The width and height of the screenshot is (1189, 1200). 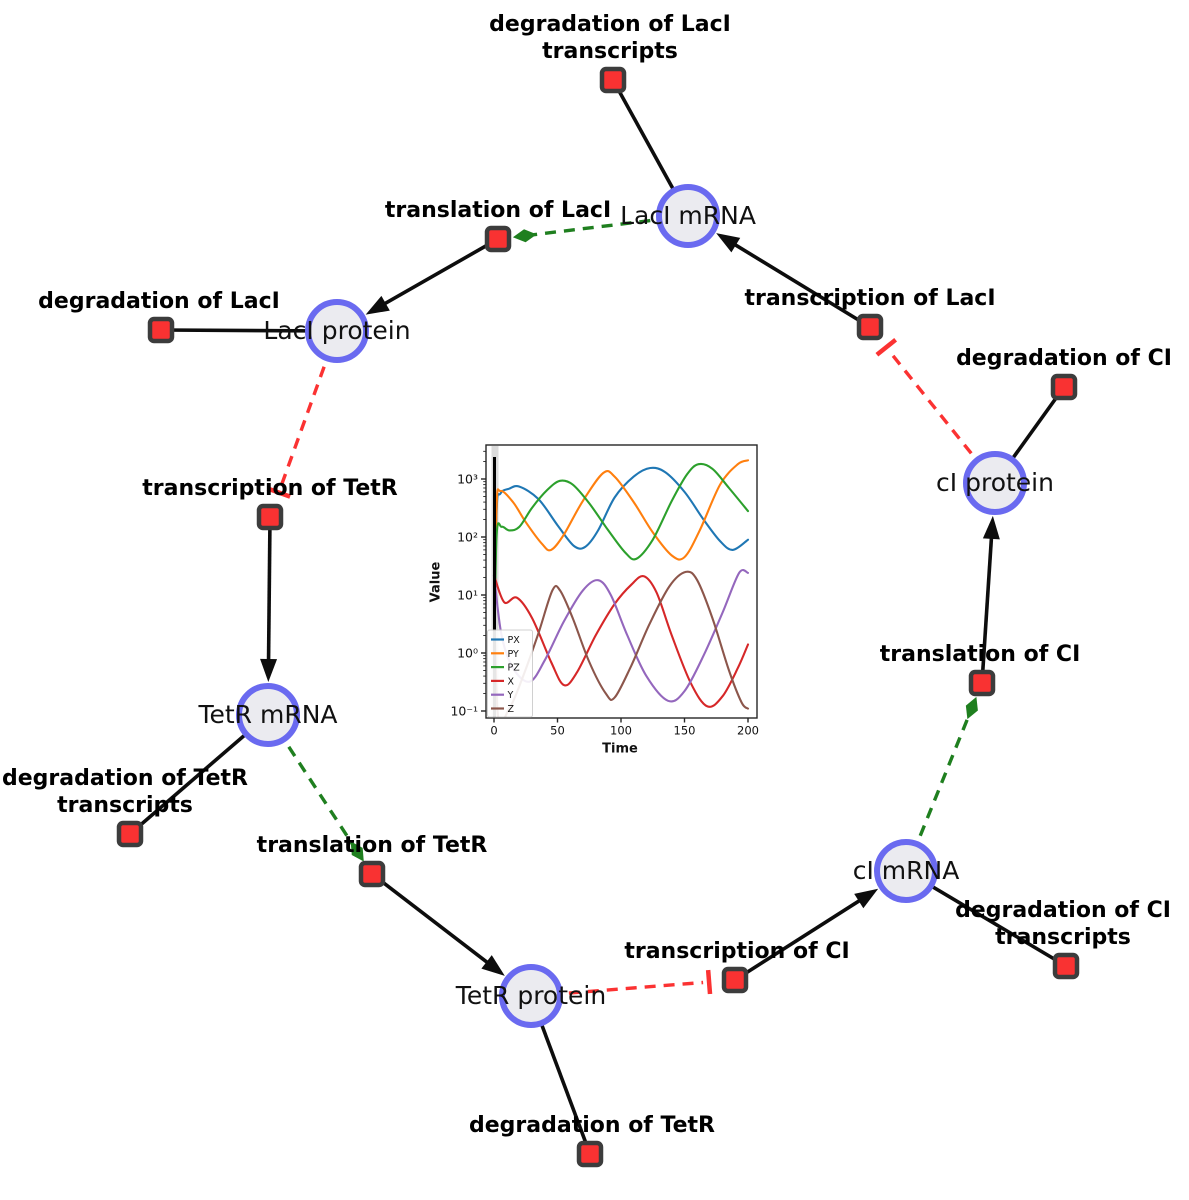 What do you see at coordinates (737, 951) in the screenshot?
I see `reaction-label-transc_ci: transcription of CI` at bounding box center [737, 951].